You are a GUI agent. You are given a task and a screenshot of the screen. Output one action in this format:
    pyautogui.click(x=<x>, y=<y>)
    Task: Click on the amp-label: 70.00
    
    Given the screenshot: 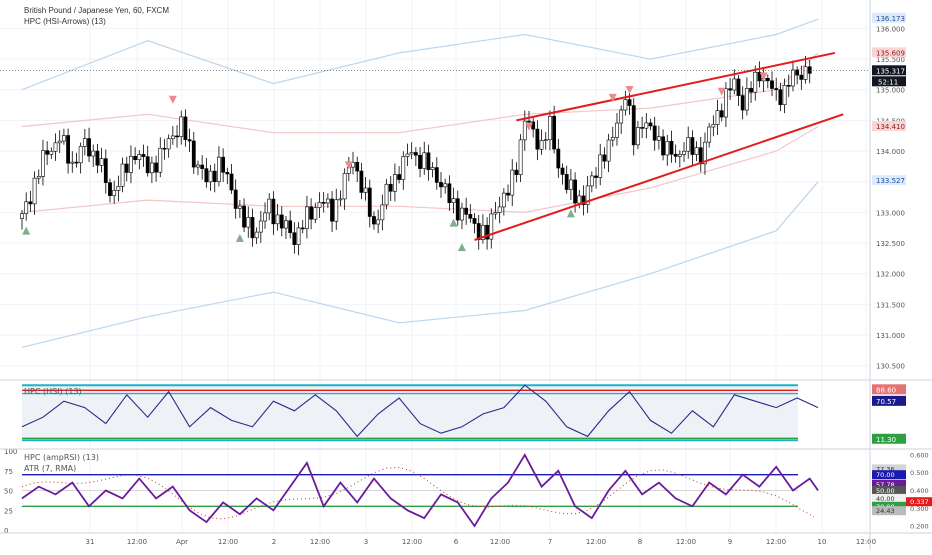 What is the action you would take?
    pyautogui.click(x=885, y=475)
    